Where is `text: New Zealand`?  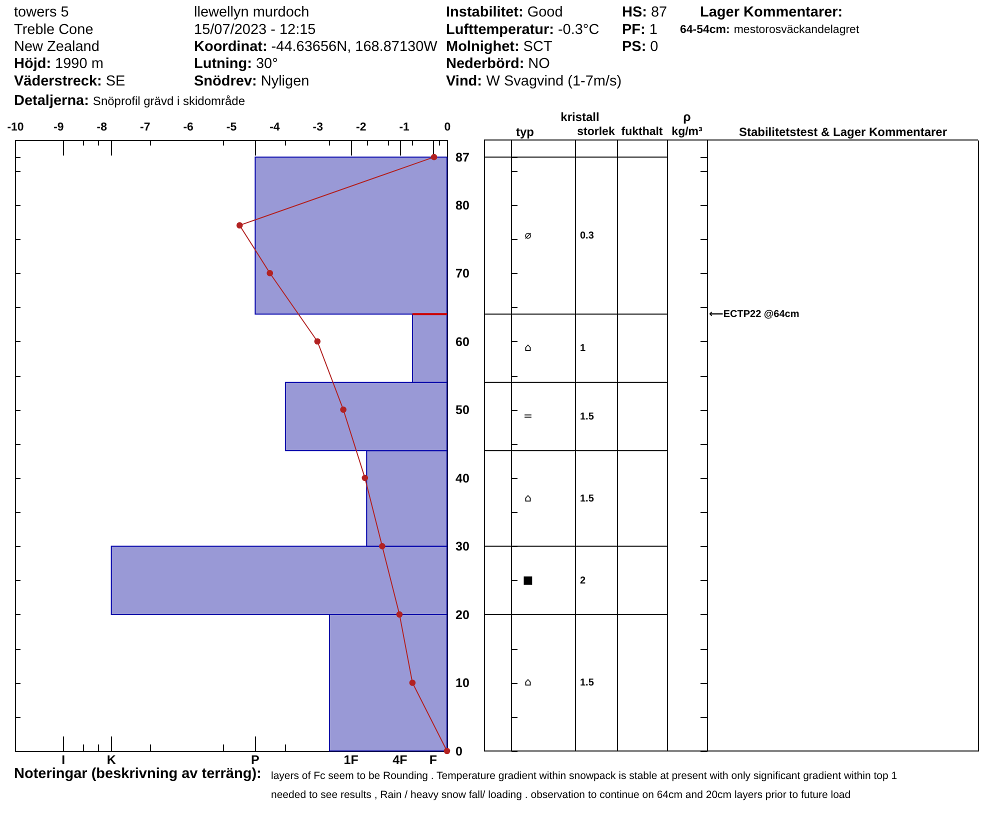
text: New Zealand is located at coordinates (57, 47).